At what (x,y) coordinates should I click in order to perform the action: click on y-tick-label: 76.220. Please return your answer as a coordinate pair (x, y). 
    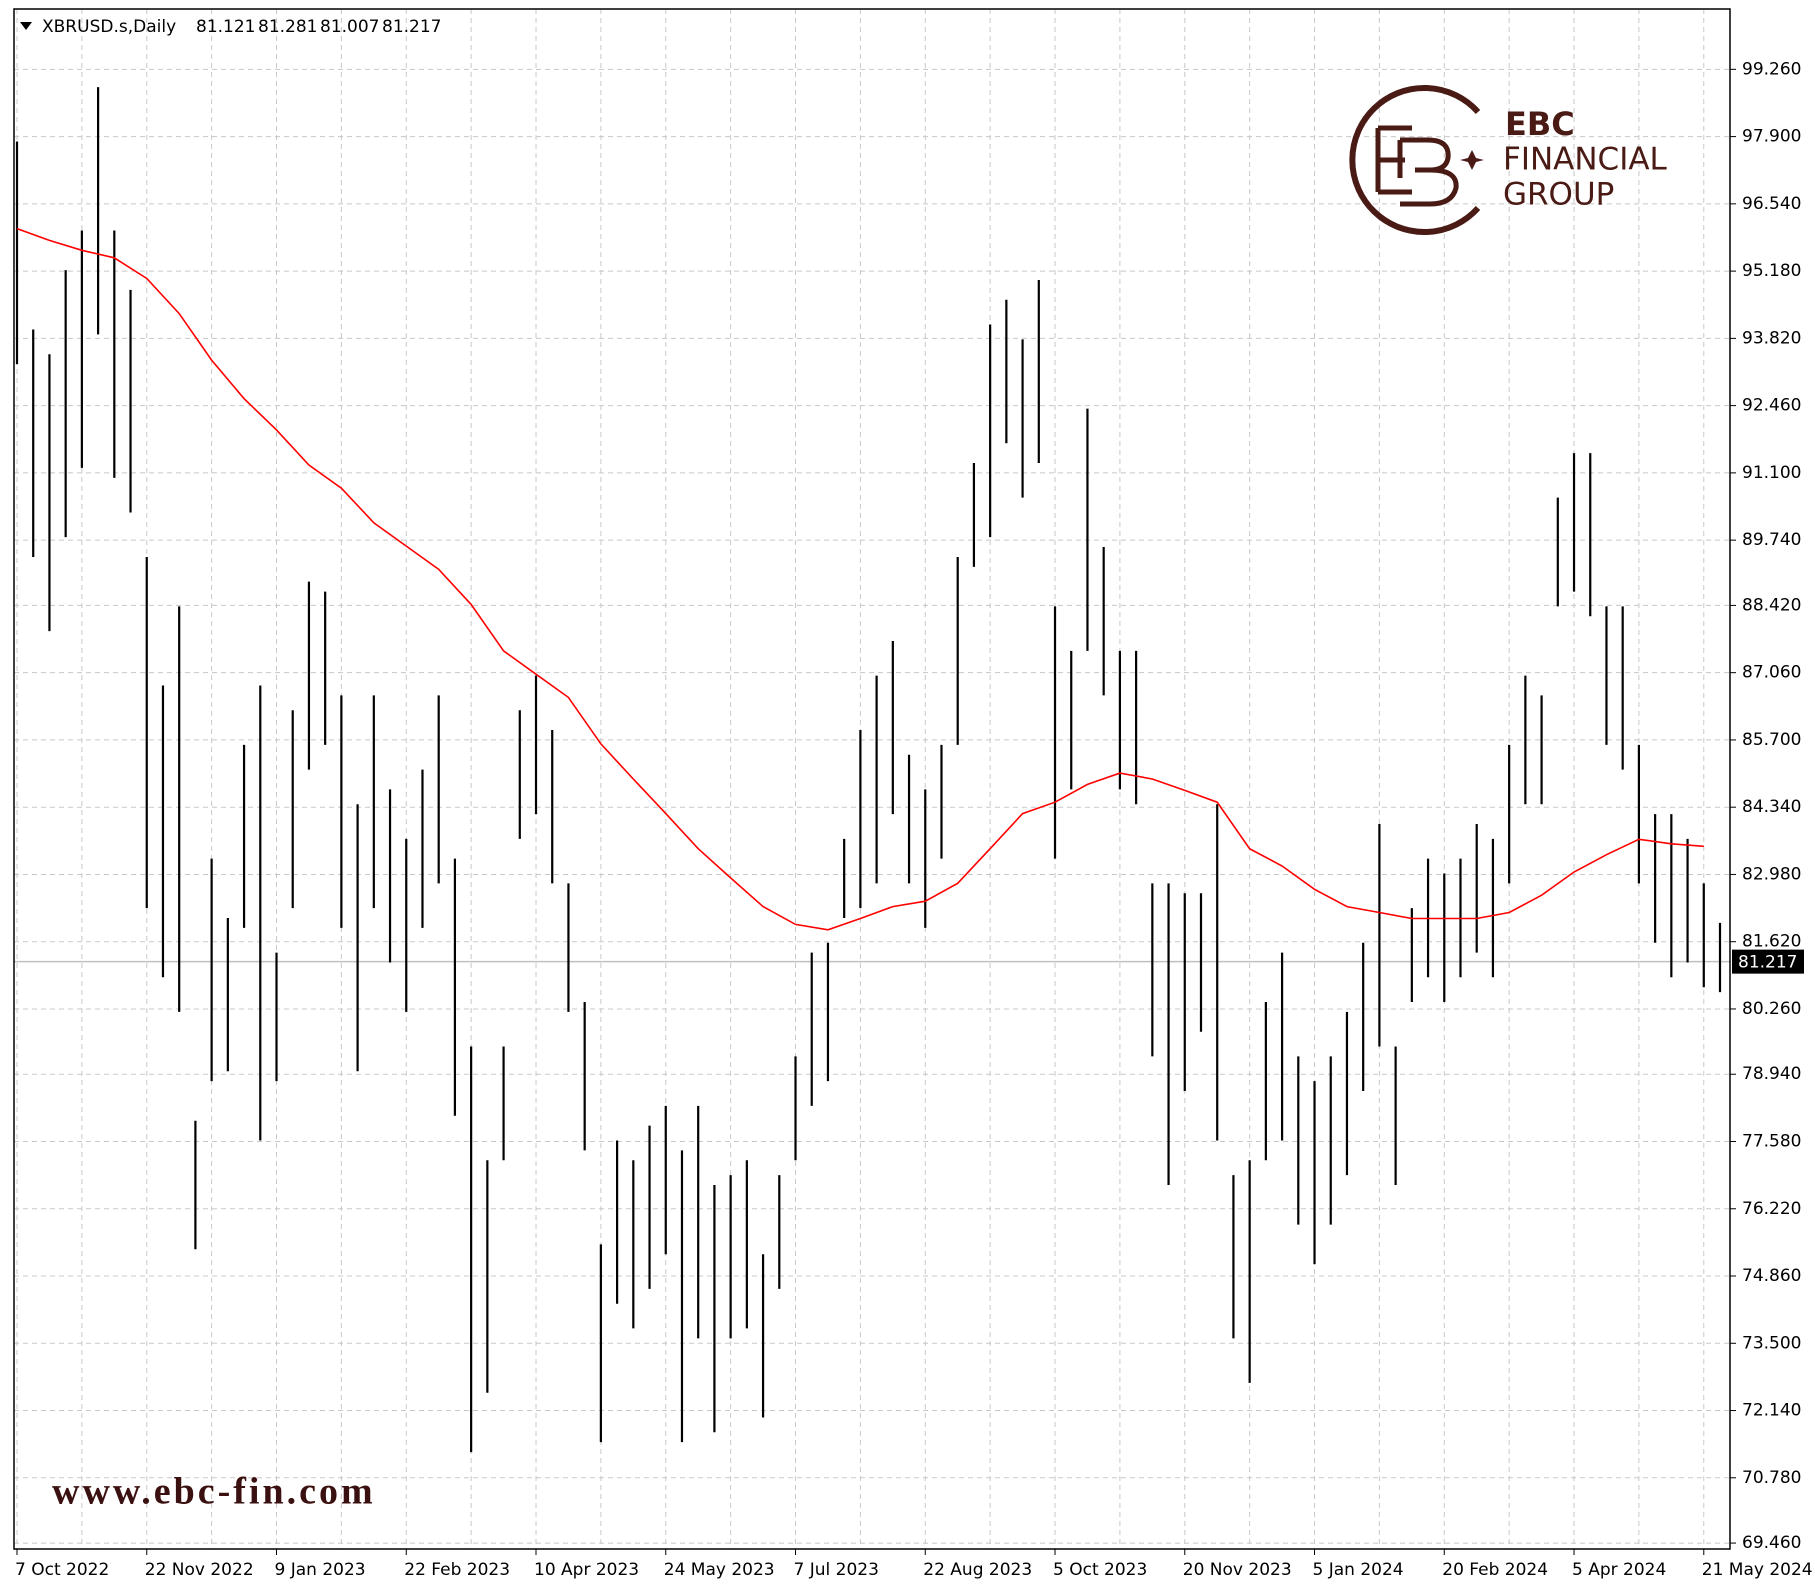
    Looking at the image, I should click on (1771, 1209).